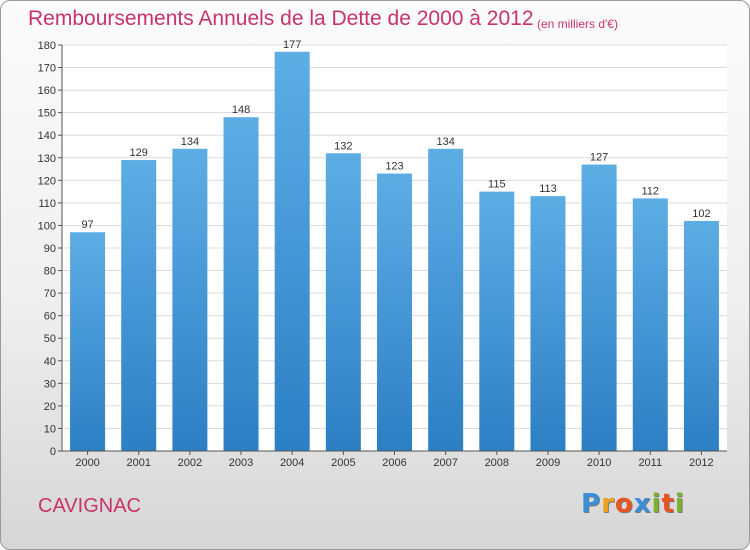  I want to click on proxiti-logo: Proxiti, so click(633, 504).